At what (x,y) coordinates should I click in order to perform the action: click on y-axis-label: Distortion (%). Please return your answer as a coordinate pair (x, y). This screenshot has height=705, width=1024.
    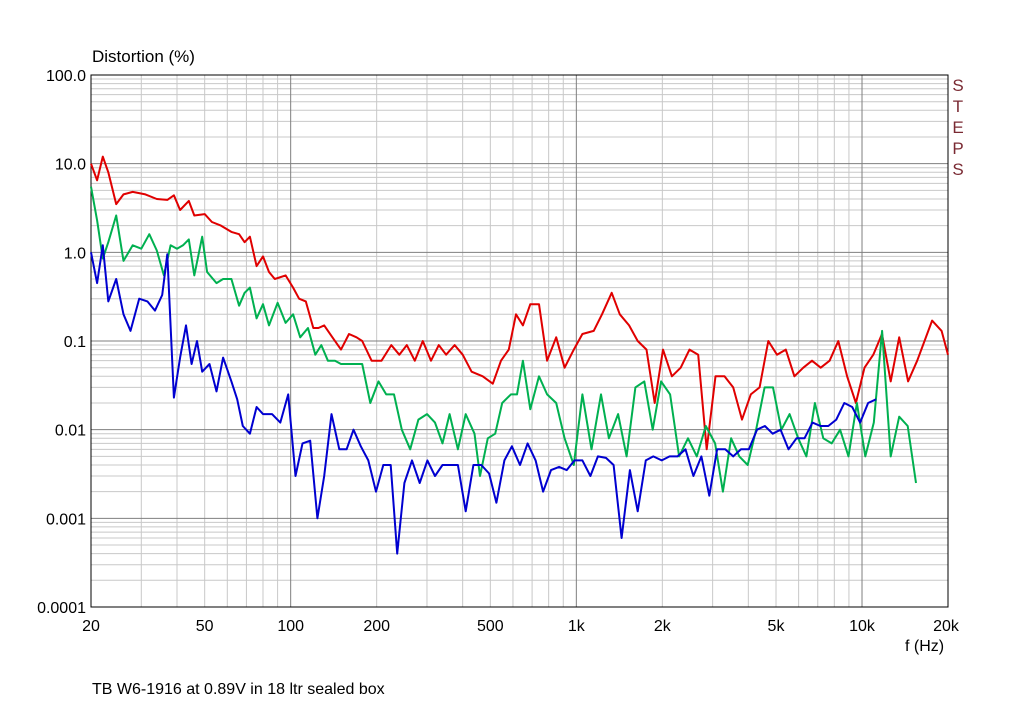
    Looking at the image, I should click on (143, 56).